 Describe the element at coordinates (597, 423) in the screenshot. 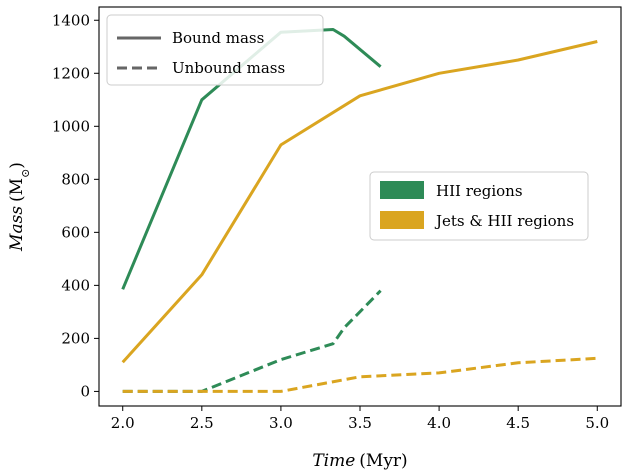

I see `x-tick-label: 5.0` at that location.